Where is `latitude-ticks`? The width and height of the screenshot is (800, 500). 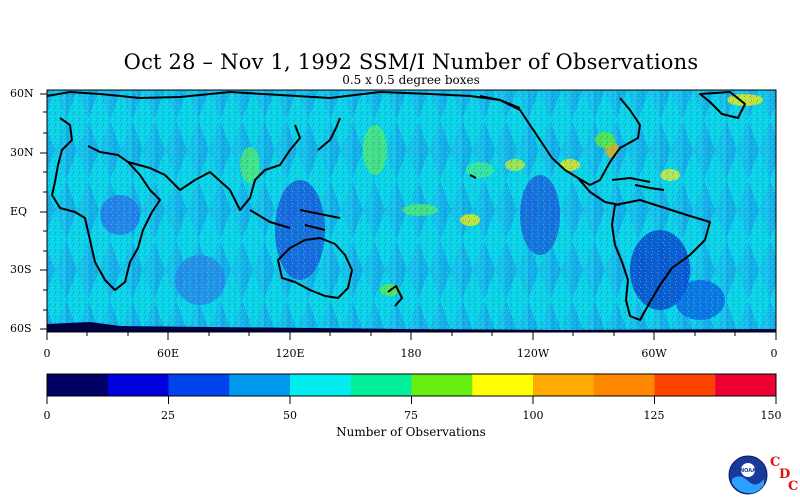
latitude-ticks is located at coordinates (43, 211).